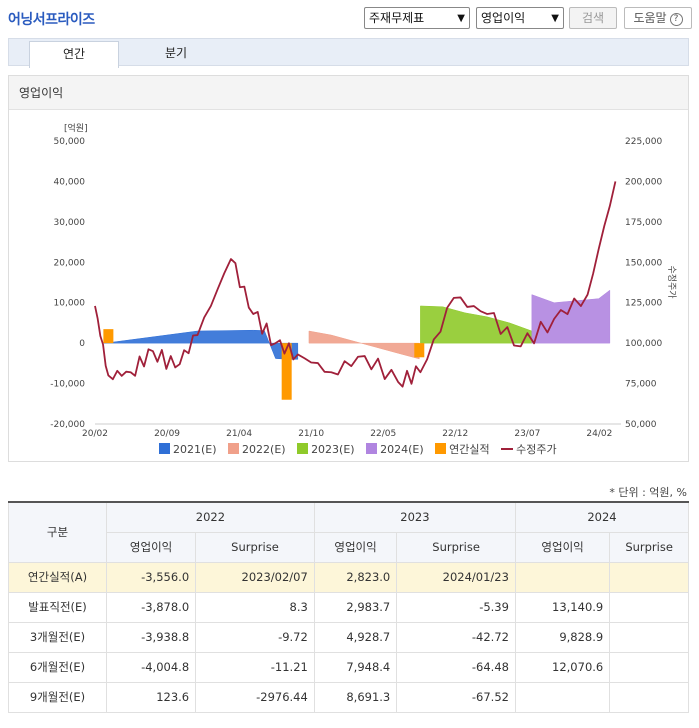 The height and width of the screenshot is (728, 699). Describe the element at coordinates (643, 182) in the screenshot. I see `y2-tick-label: 200,000` at that location.